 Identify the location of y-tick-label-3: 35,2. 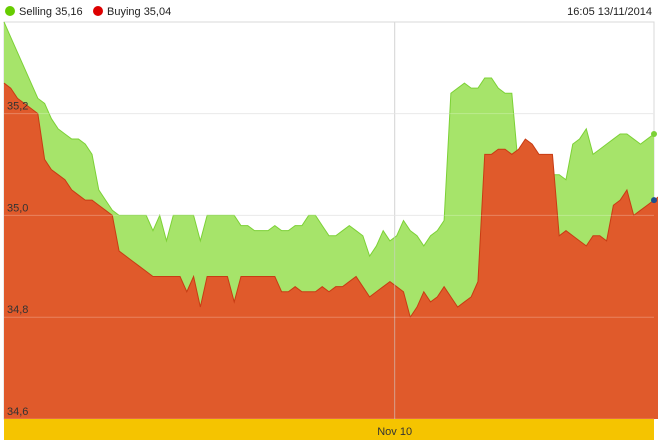
(17, 107).